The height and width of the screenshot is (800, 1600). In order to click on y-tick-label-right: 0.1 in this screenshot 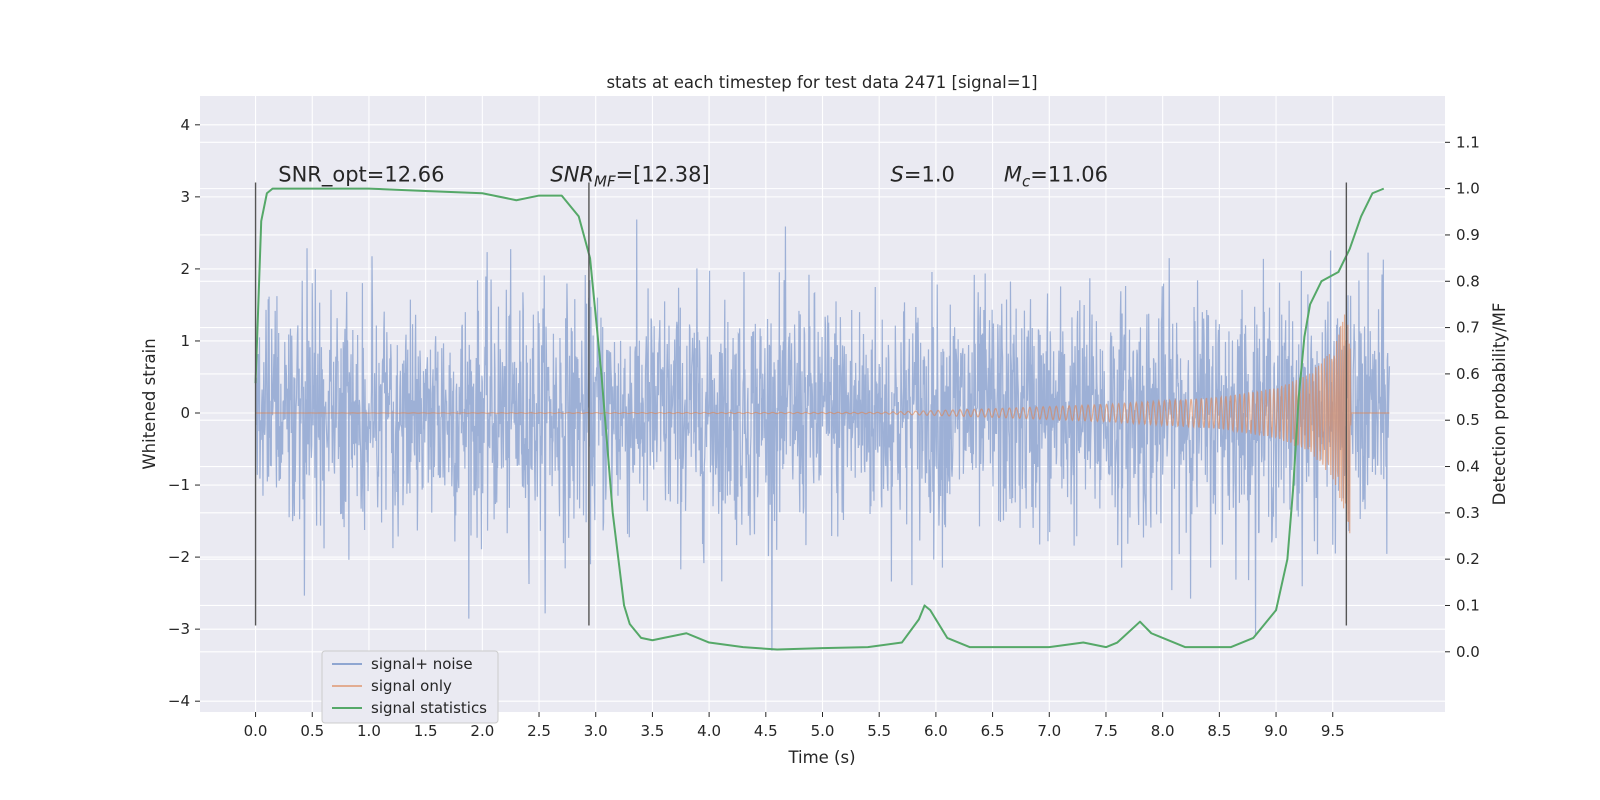, I will do `click(1468, 605)`.